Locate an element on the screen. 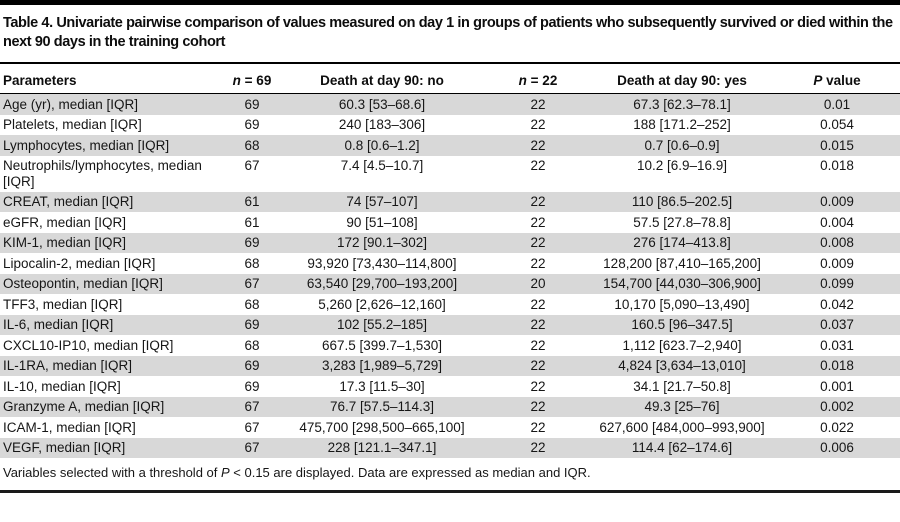 The image size is (900, 522). parameter-cell: IL-10, median [IQR] is located at coordinates (62, 386).